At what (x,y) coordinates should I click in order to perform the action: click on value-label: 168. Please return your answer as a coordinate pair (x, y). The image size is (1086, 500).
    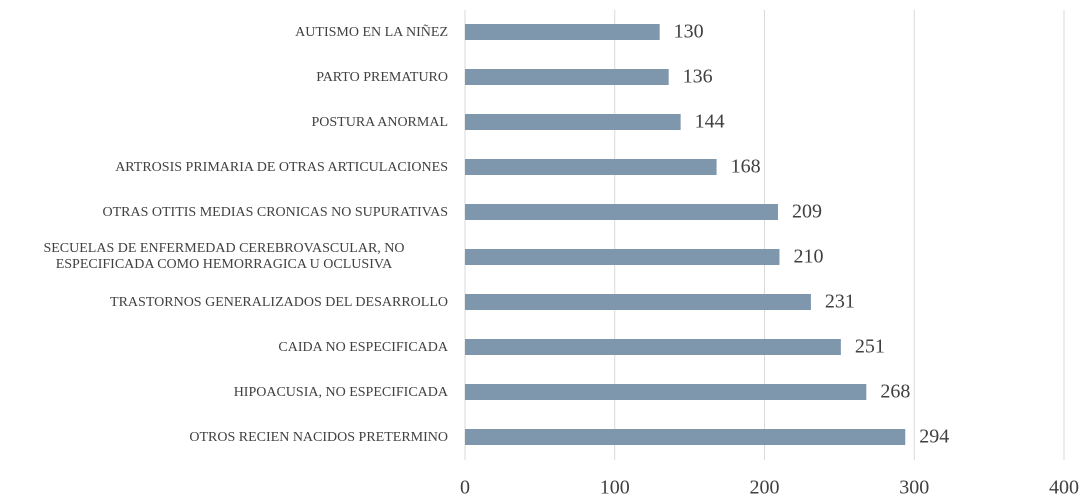
    Looking at the image, I should click on (746, 167).